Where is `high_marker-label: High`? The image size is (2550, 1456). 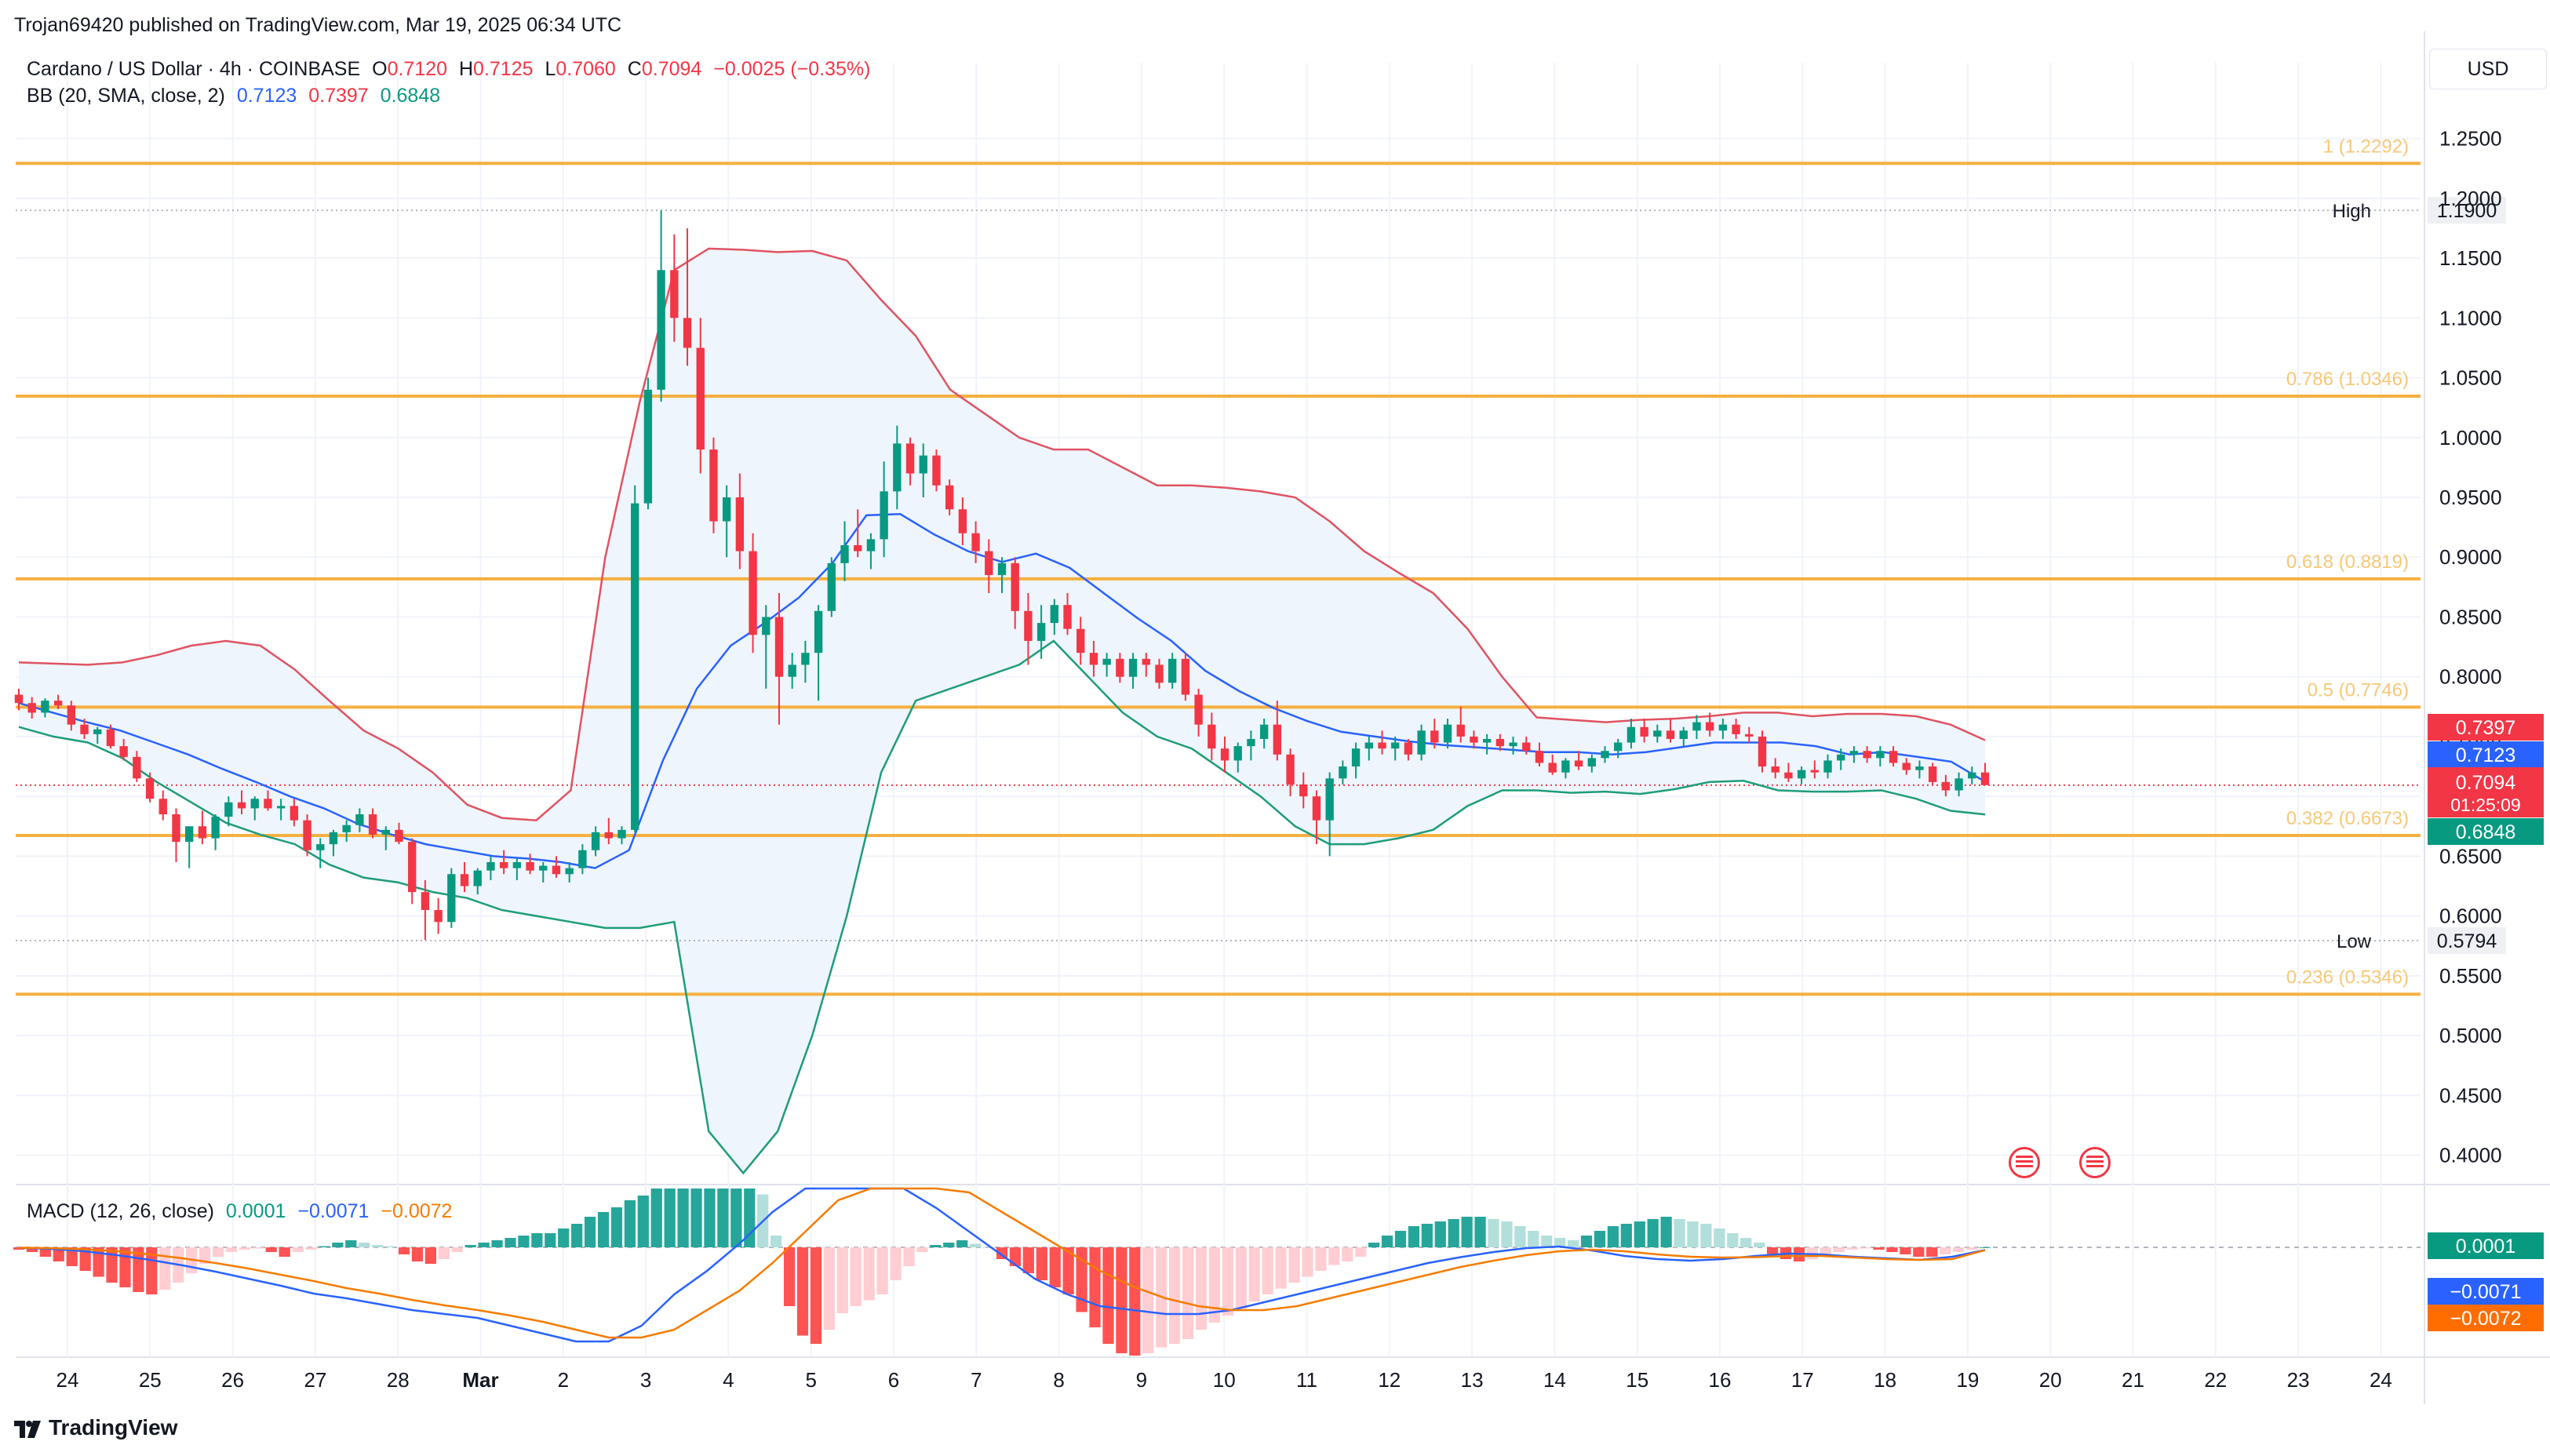
high_marker-label: High is located at coordinates (2352, 211).